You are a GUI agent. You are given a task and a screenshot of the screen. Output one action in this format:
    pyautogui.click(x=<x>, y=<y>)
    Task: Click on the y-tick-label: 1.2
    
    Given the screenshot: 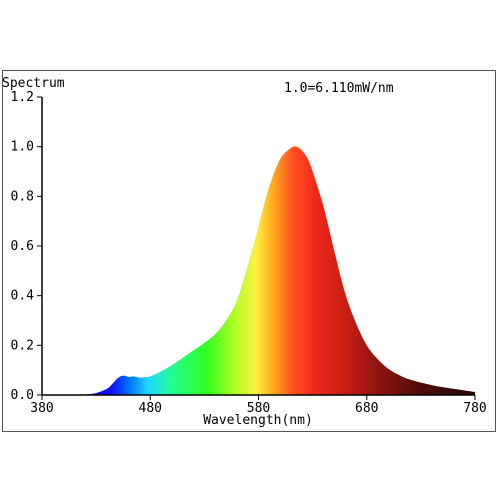 What is the action you would take?
    pyautogui.click(x=22, y=97)
    